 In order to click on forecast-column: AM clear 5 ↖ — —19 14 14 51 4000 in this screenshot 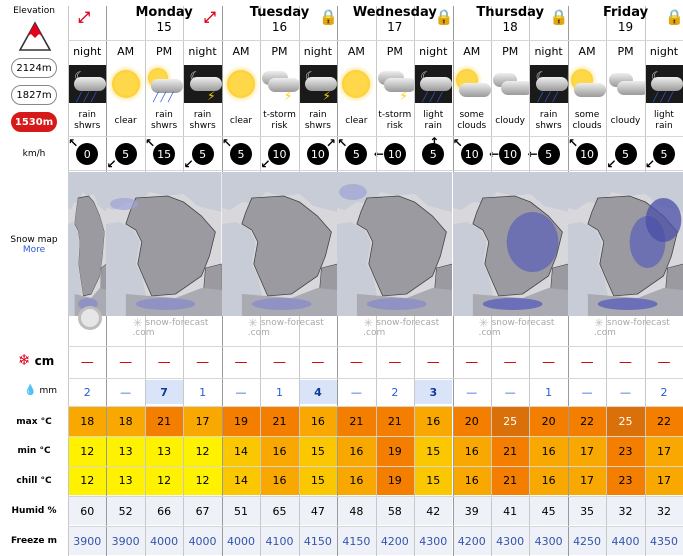, I will do `click(241, 278)`.